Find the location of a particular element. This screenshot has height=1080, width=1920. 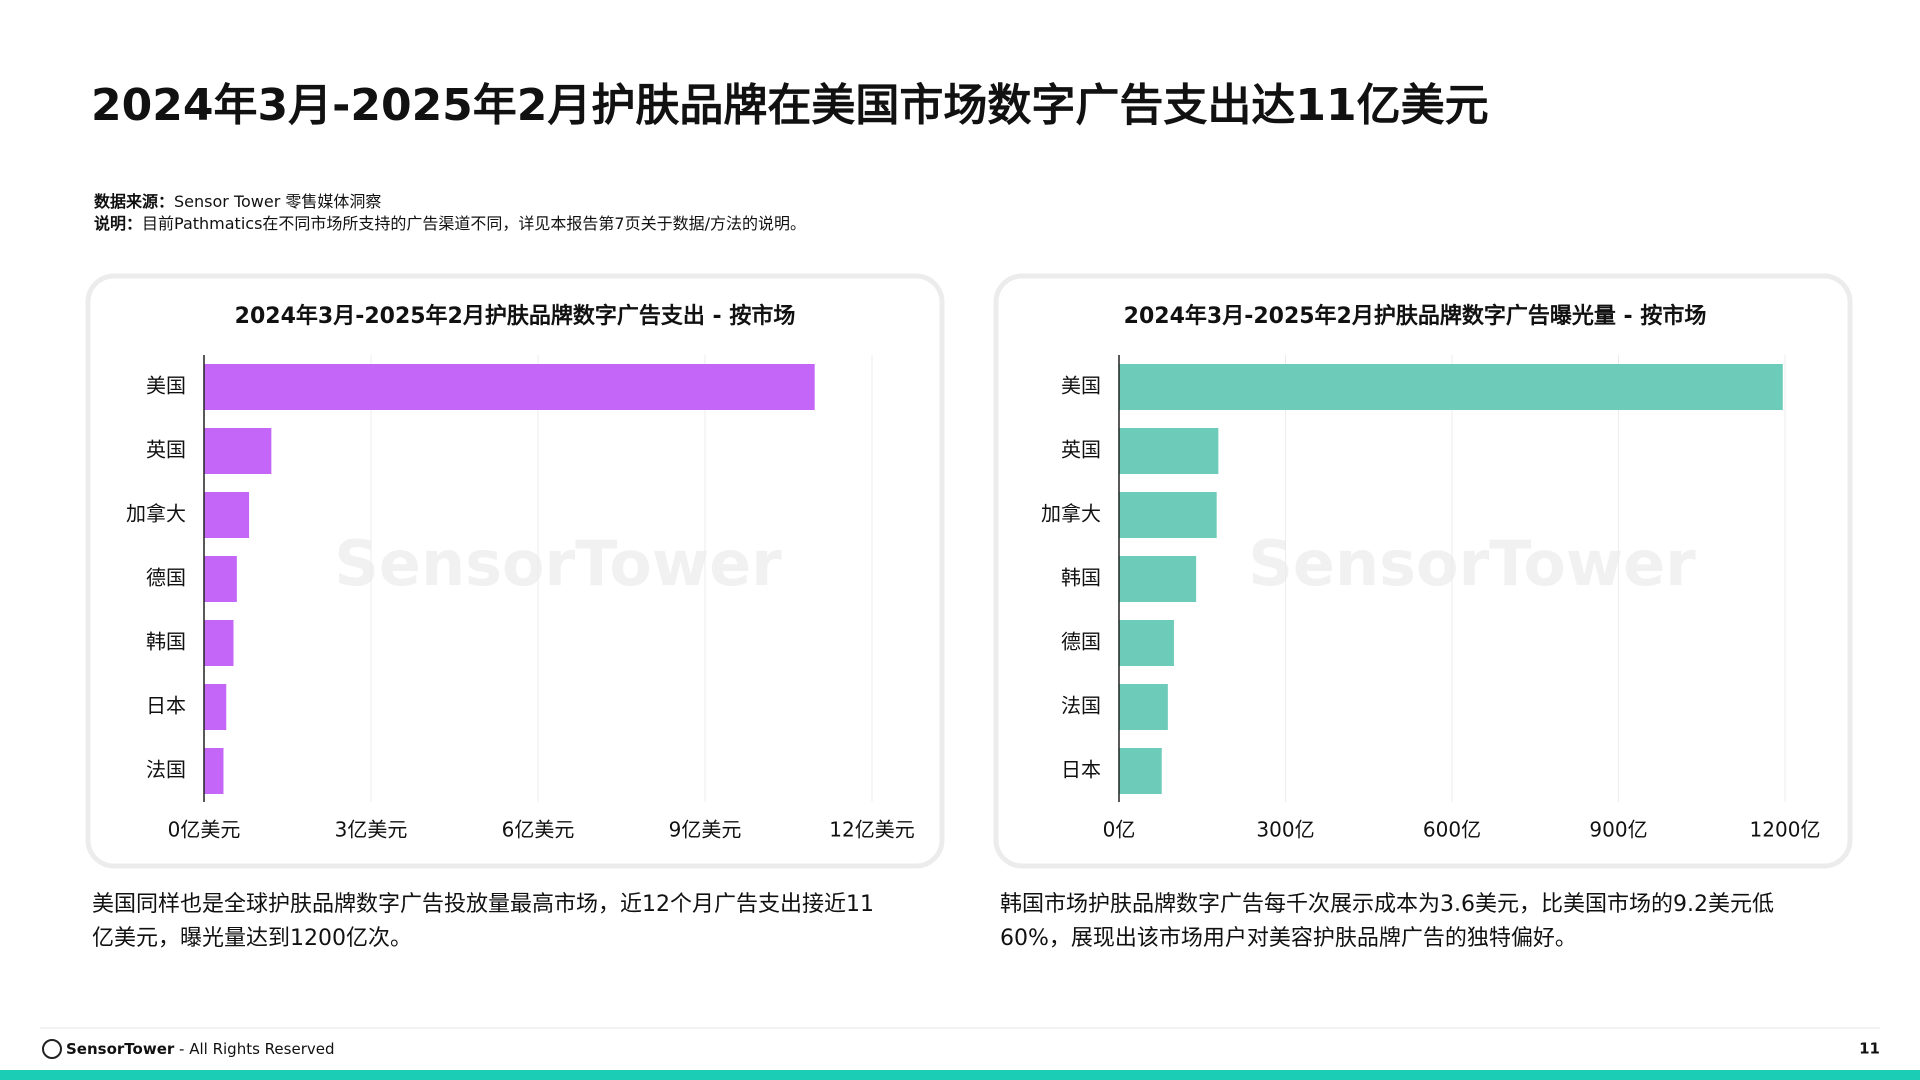

x-tick-label: 3亿美元 is located at coordinates (371, 830).